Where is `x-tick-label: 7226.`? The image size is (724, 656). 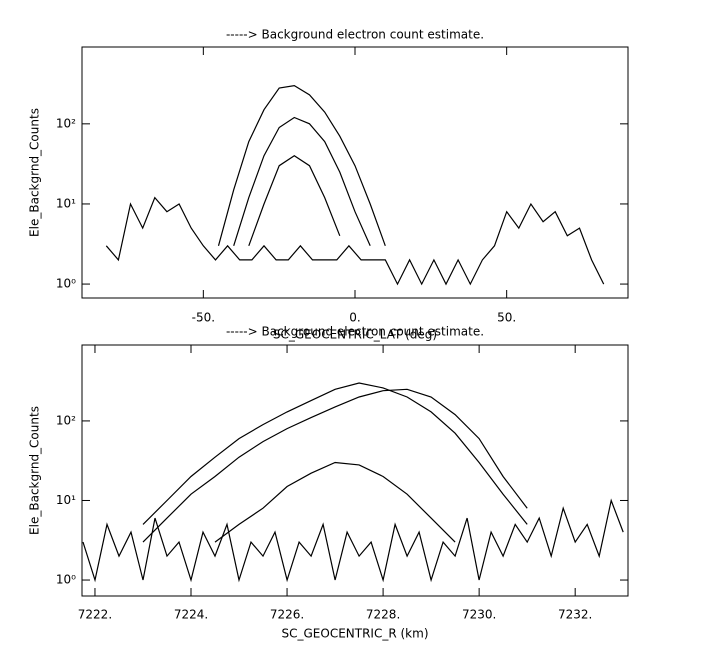
x-tick-label: 7226. is located at coordinates (287, 615).